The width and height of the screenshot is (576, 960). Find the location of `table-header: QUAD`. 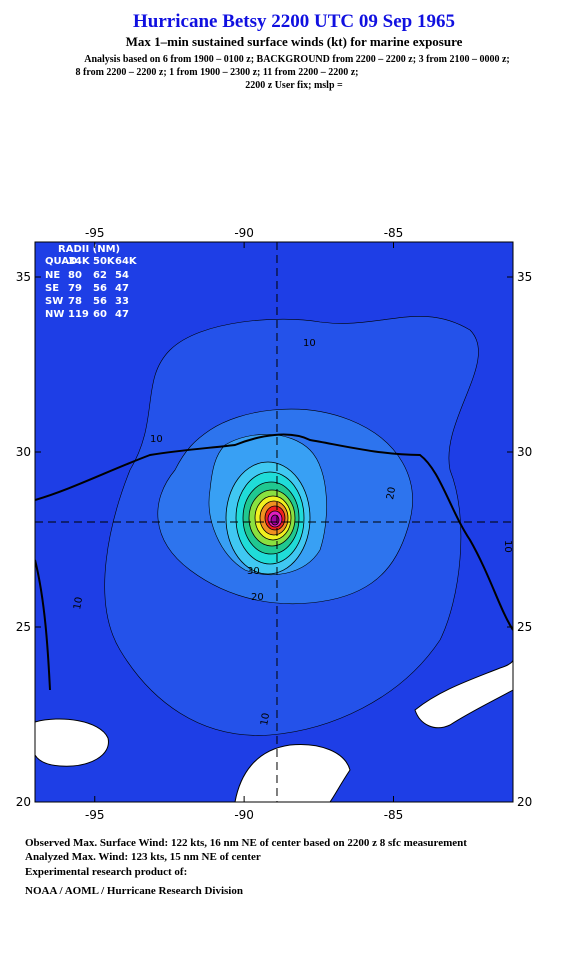

table-header: QUAD is located at coordinates (61, 261).